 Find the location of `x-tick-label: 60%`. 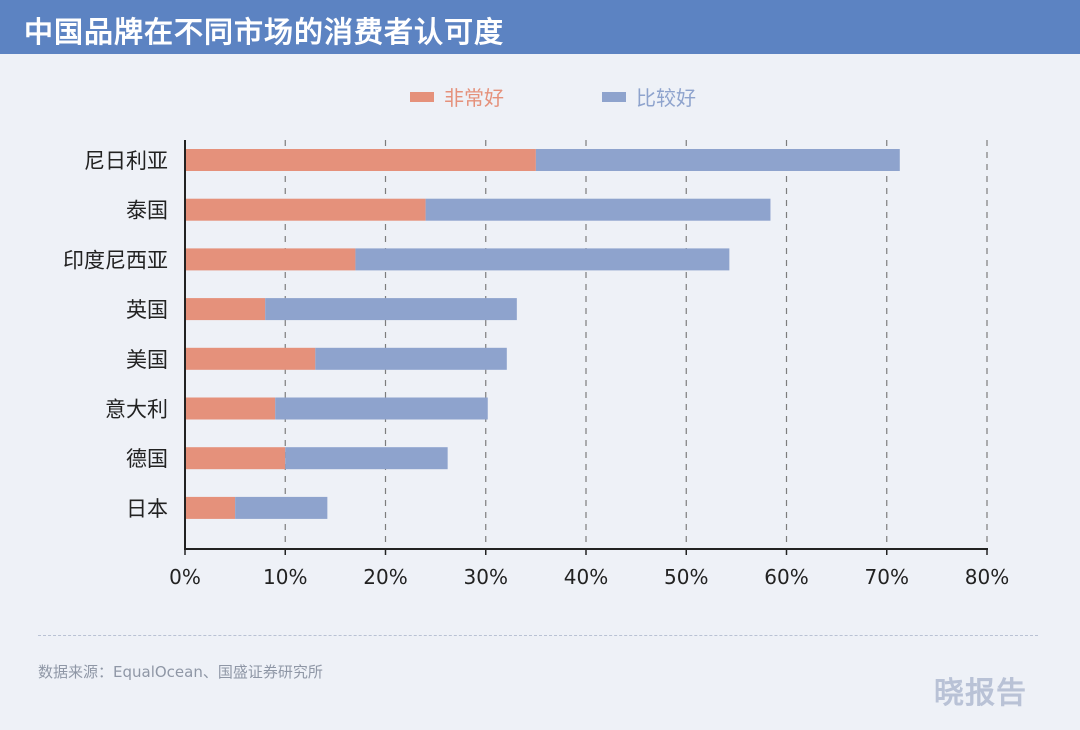

x-tick-label: 60% is located at coordinates (786, 577).